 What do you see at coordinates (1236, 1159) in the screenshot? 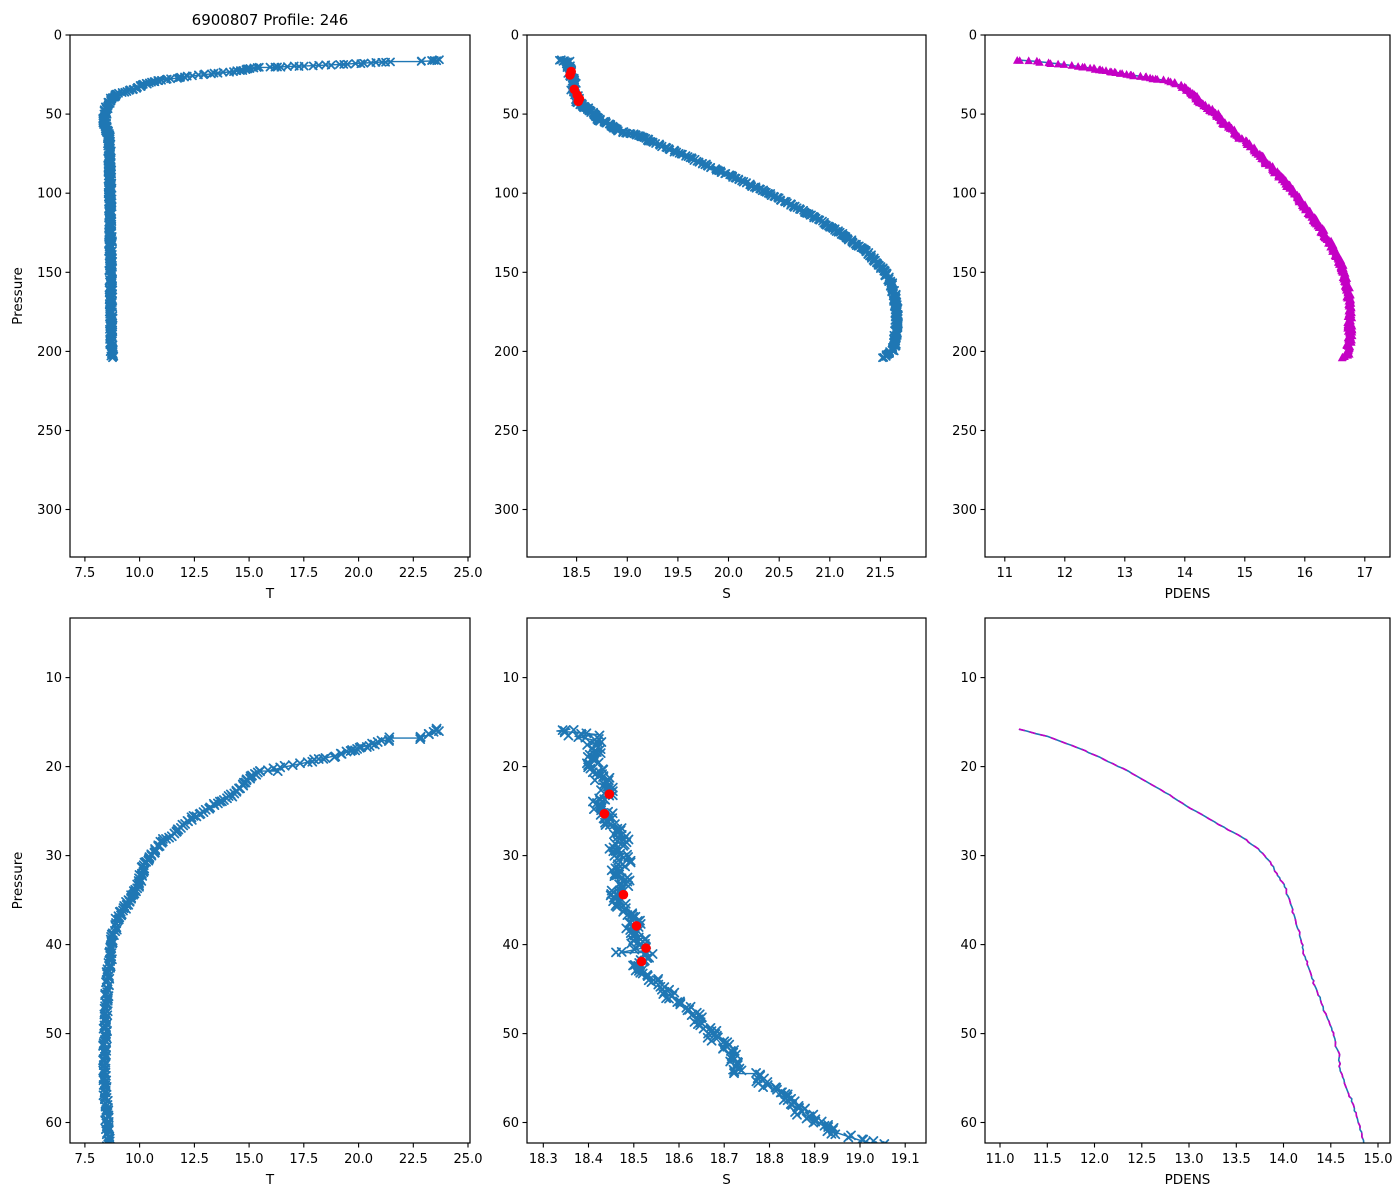
I see `x-tick-label: 13.5` at bounding box center [1236, 1159].